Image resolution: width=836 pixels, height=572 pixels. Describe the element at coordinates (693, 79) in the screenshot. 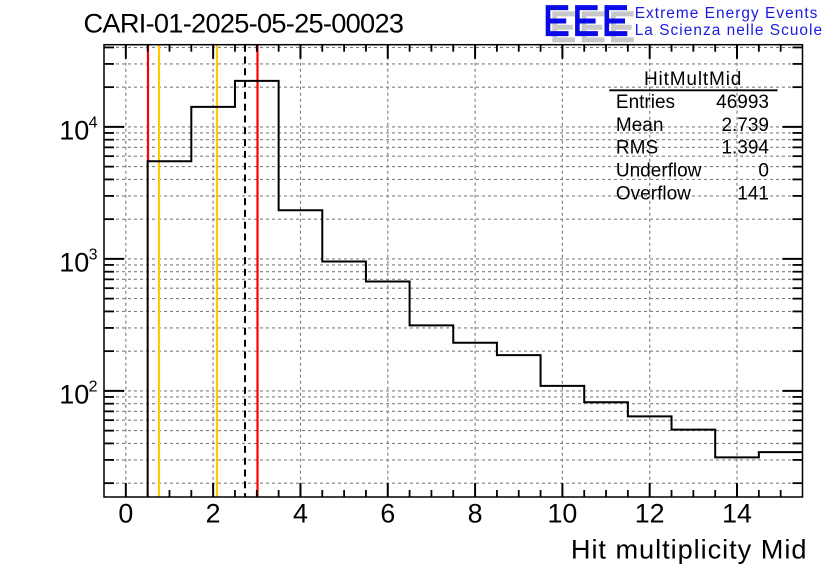

I see `svg-text: HitMultMid` at that location.